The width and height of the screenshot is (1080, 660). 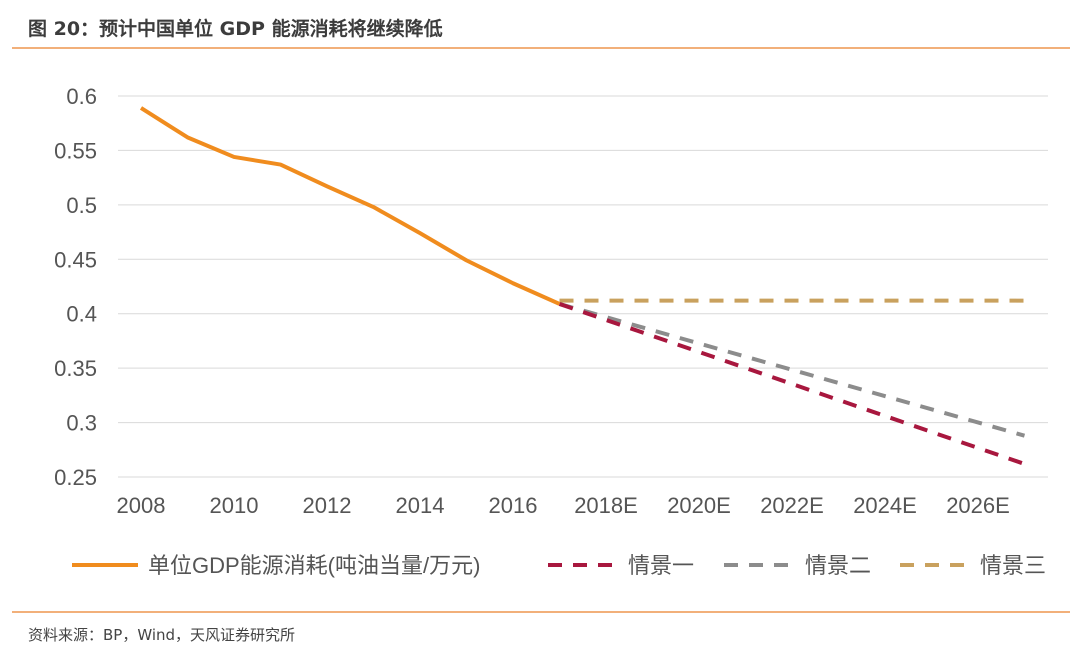 I want to click on title-divider, so click(x=541, y=48).